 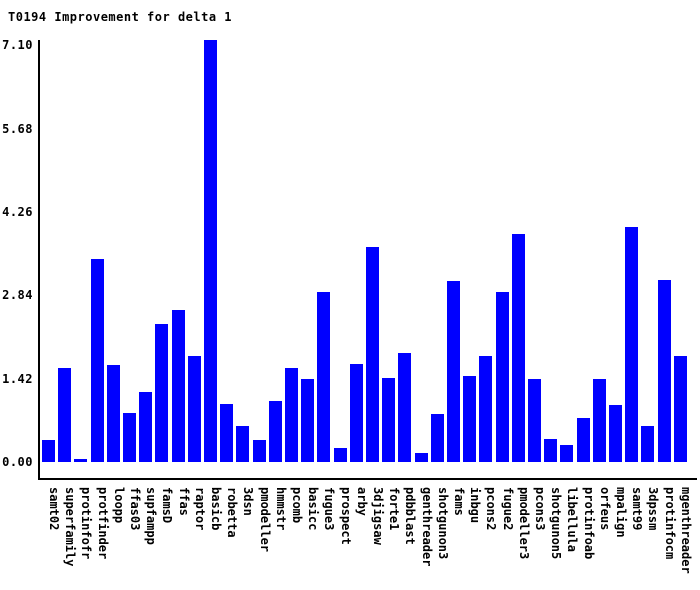 I want to click on bar-mpalign, so click(x=615, y=433).